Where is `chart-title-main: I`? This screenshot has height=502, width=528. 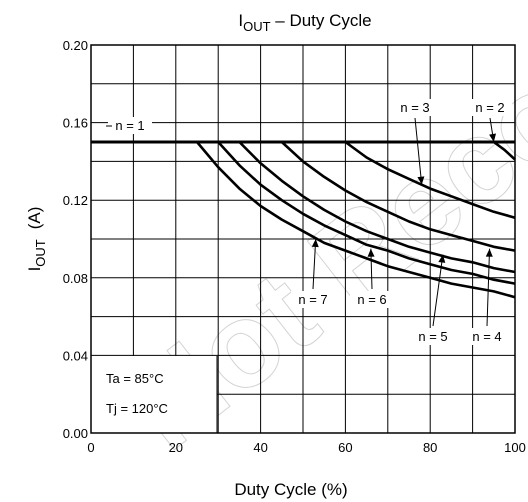 chart-title-main: I is located at coordinates (240, 20).